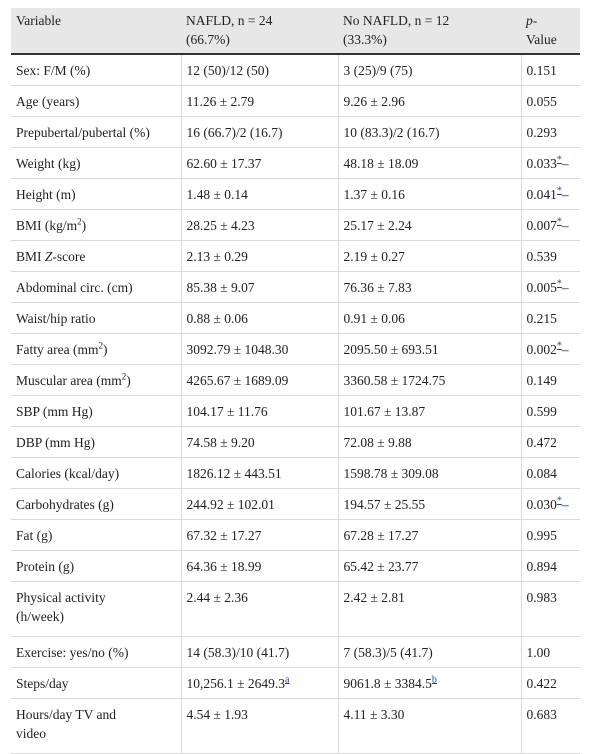 This screenshot has height=754, width=590. What do you see at coordinates (550, 566) in the screenshot?
I see `cell-p-value: 0.894` at bounding box center [550, 566].